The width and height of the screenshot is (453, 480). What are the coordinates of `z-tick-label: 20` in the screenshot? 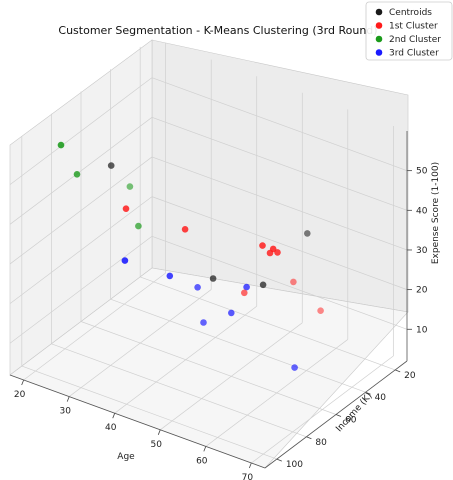 It's located at (422, 291).